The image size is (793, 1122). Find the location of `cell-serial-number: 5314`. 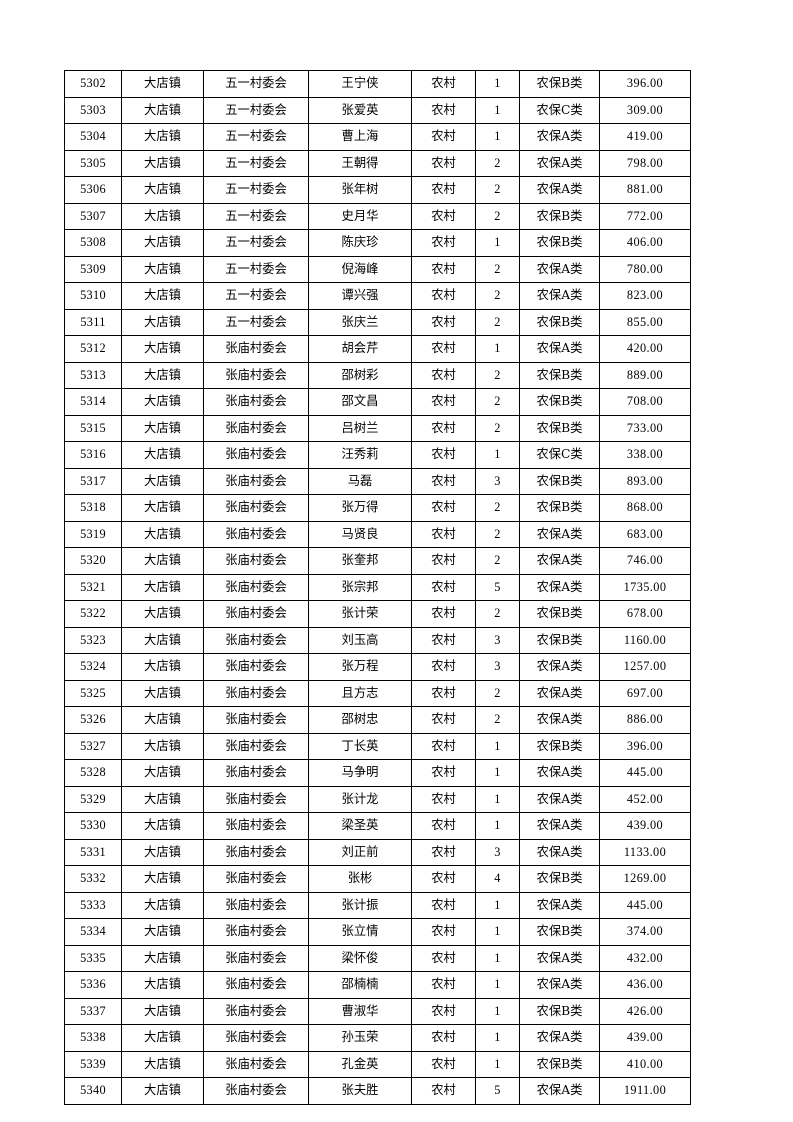

cell-serial-number: 5314 is located at coordinates (93, 402).